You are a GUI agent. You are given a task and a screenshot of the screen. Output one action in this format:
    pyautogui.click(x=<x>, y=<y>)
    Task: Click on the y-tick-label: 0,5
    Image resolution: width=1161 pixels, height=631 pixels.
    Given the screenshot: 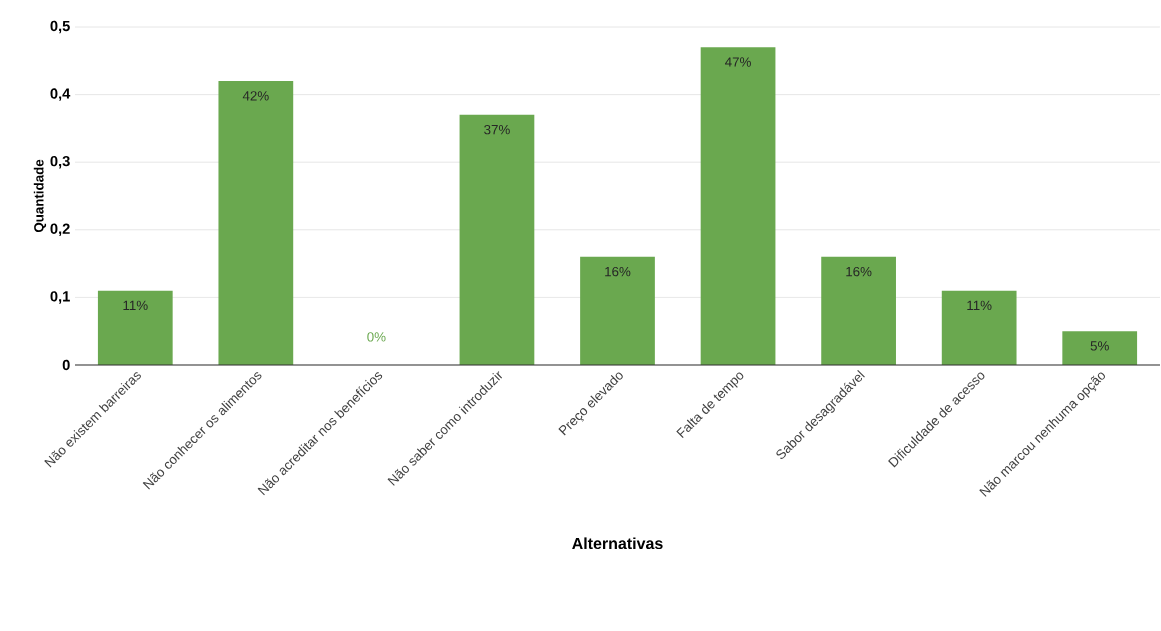 What is the action you would take?
    pyautogui.click(x=60, y=27)
    